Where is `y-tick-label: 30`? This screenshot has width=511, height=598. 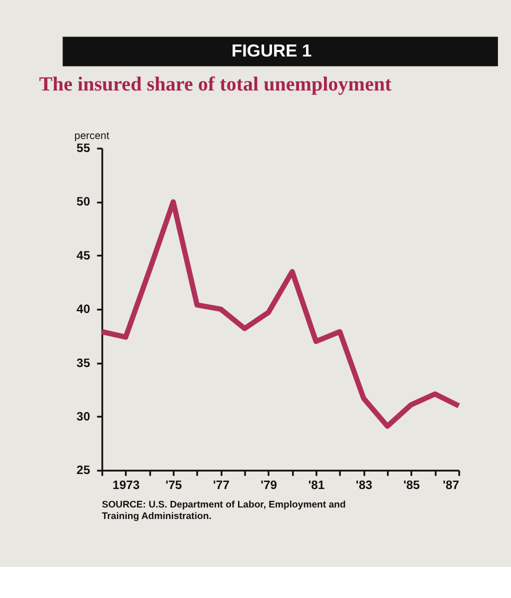 y-tick-label: 30 is located at coordinates (83, 416).